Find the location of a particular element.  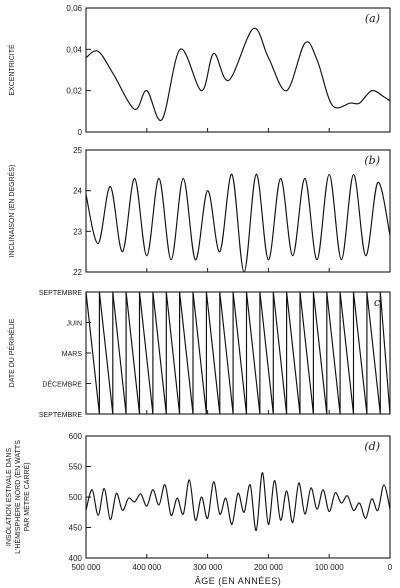

y-tick-label: 0,02 is located at coordinates (74, 91).